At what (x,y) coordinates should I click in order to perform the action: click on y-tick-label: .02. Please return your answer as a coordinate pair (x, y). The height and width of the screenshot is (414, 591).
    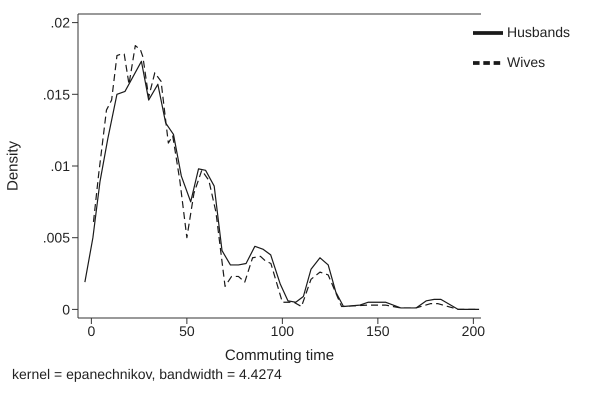
    Looking at the image, I should click on (60, 22).